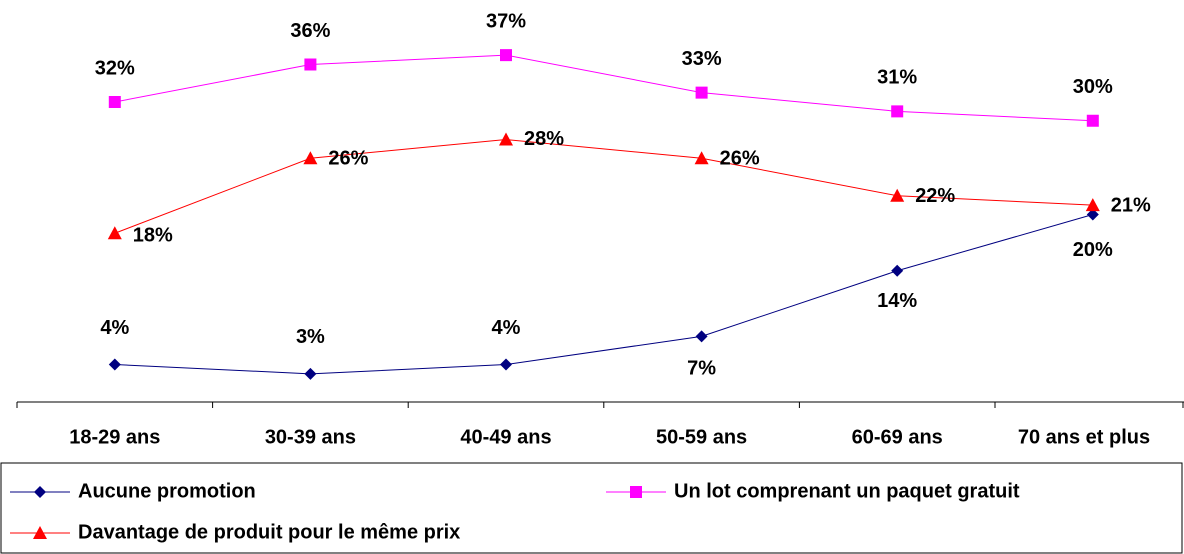 The width and height of the screenshot is (1184, 554). Describe the element at coordinates (167, 491) in the screenshot. I see `legend-label: Aucune promotion` at that location.